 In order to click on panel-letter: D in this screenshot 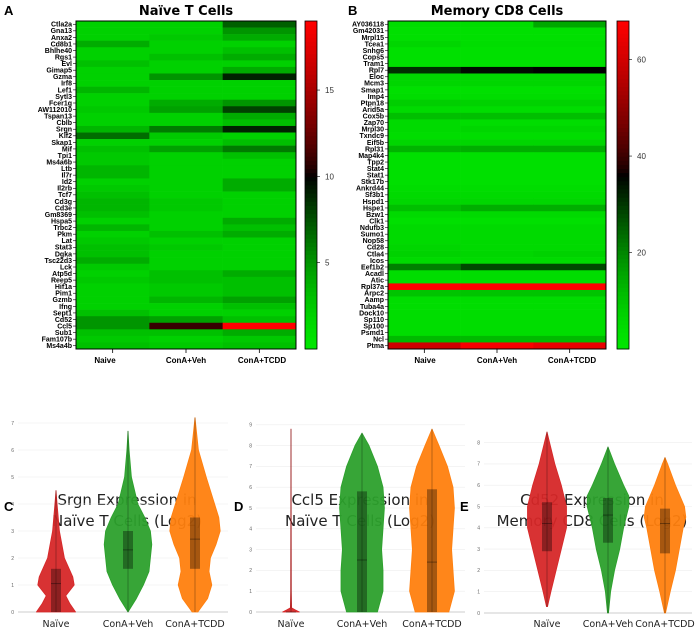, I will do `click(238, 506)`.